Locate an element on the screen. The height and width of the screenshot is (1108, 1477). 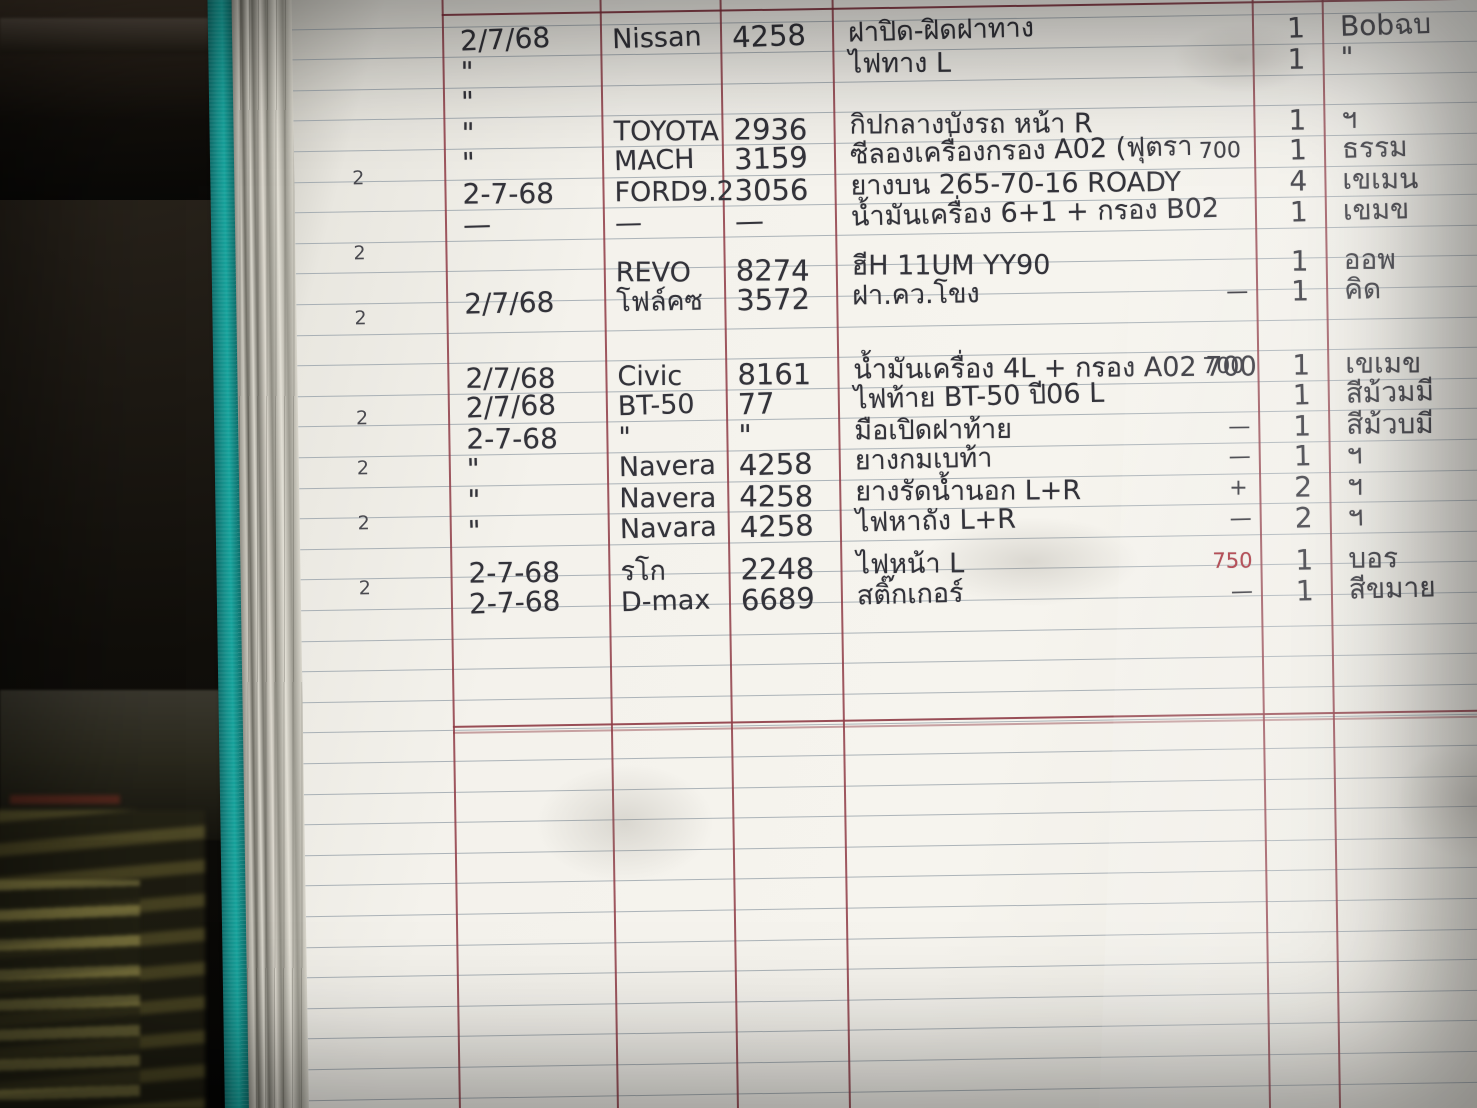
handwritten-cell: Bobฉบ is located at coordinates (1385, 25).